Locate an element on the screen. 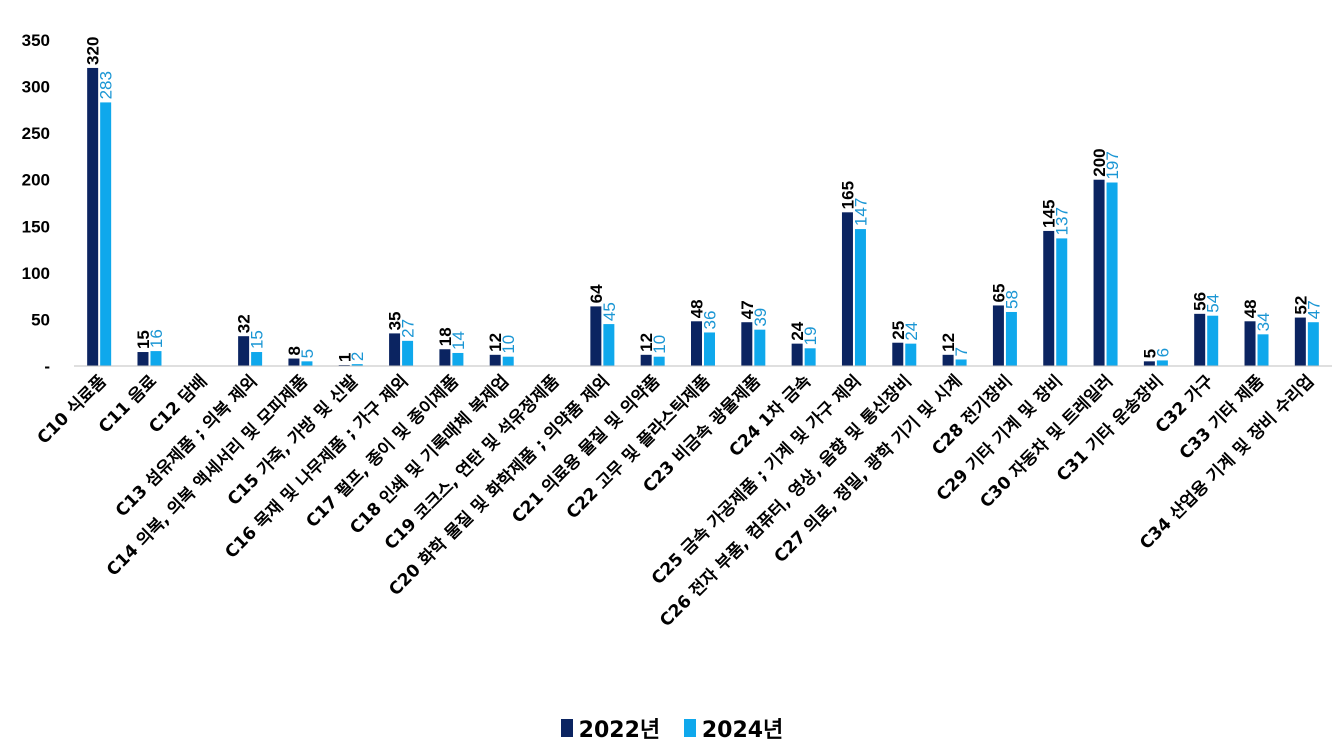  legend: 2022년 2024년 is located at coordinates (672, 728).